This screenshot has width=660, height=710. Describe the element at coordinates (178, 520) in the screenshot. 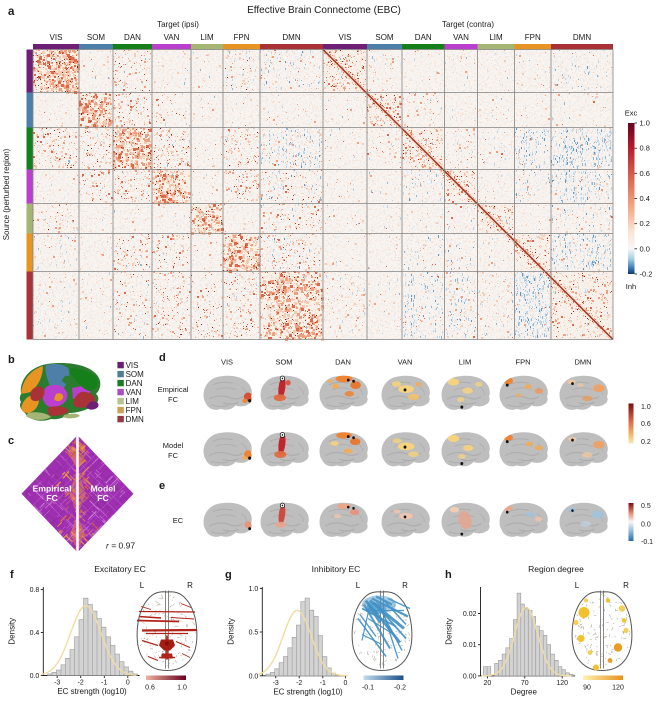

I see `svg-text: EC` at that location.